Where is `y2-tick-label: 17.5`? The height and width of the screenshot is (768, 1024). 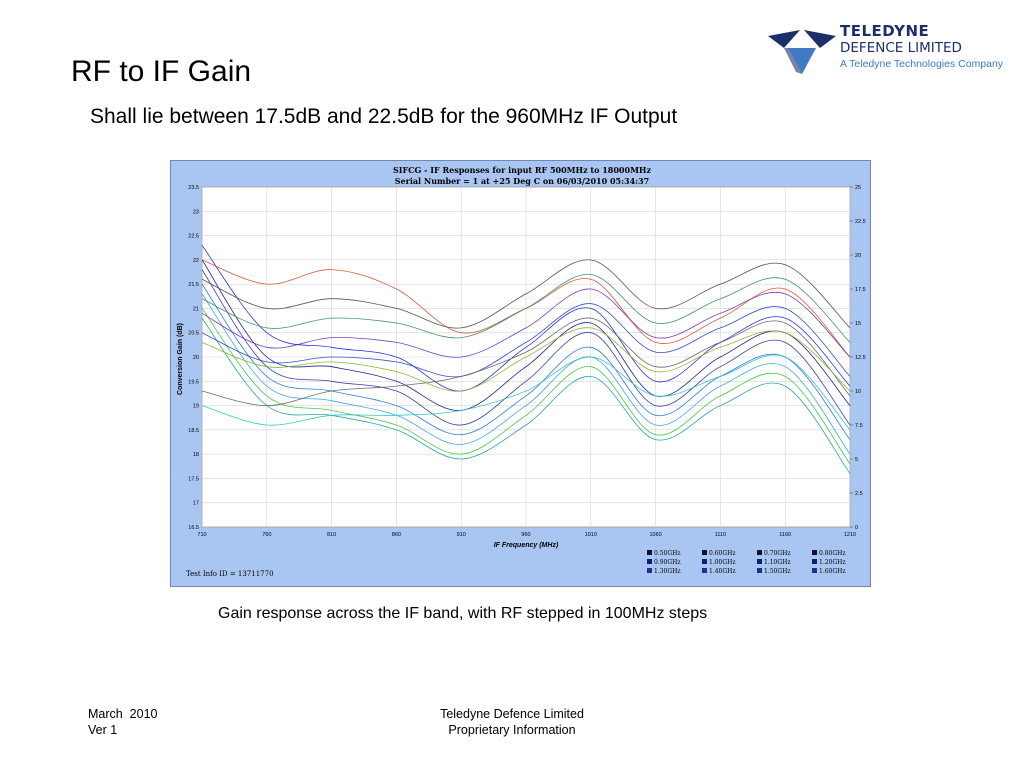
y2-tick-label: 17.5 is located at coordinates (860, 290).